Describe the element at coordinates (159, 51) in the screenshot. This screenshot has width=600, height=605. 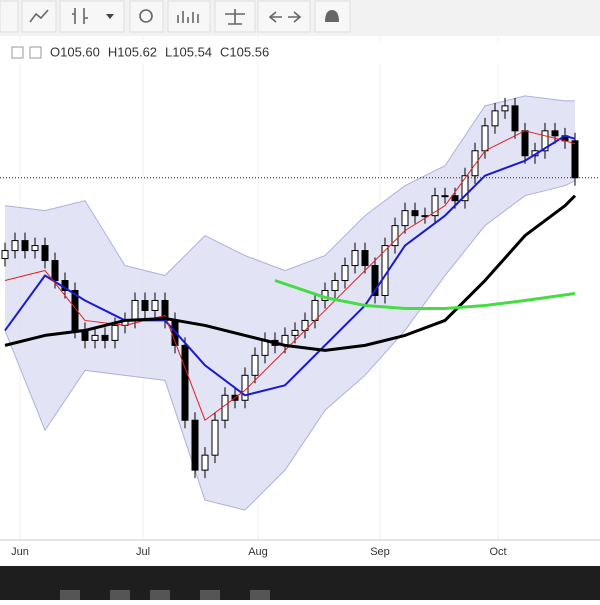
I see `ohlc-readout: O105.60 H105.62 L105.54 C105.56` at that location.